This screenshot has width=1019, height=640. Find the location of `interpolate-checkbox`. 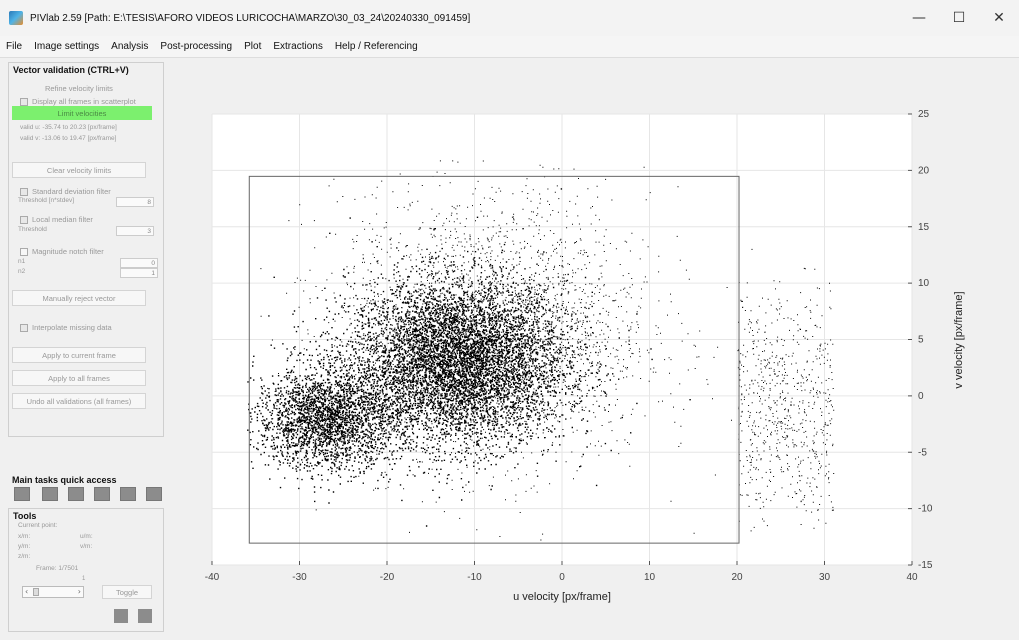

interpolate-checkbox is located at coordinates (24, 328).